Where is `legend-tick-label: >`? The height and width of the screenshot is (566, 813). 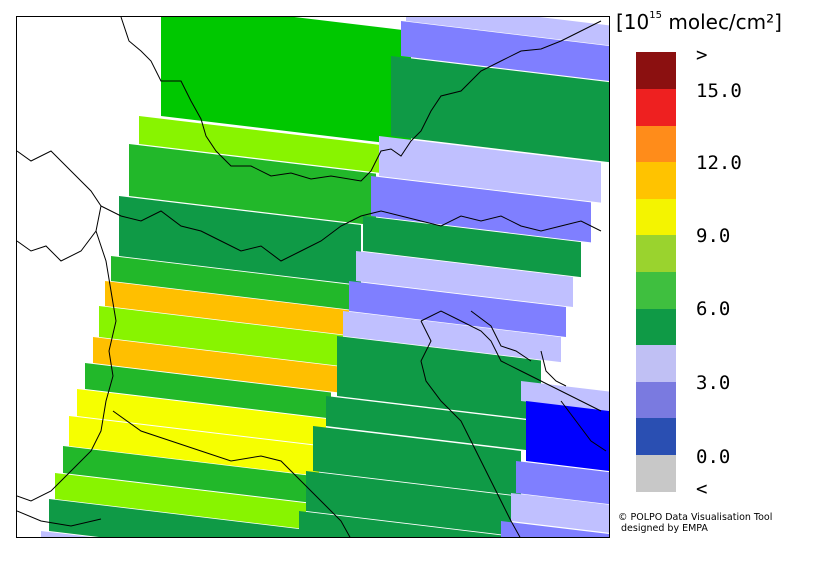
legend-tick-label: > is located at coordinates (702, 55).